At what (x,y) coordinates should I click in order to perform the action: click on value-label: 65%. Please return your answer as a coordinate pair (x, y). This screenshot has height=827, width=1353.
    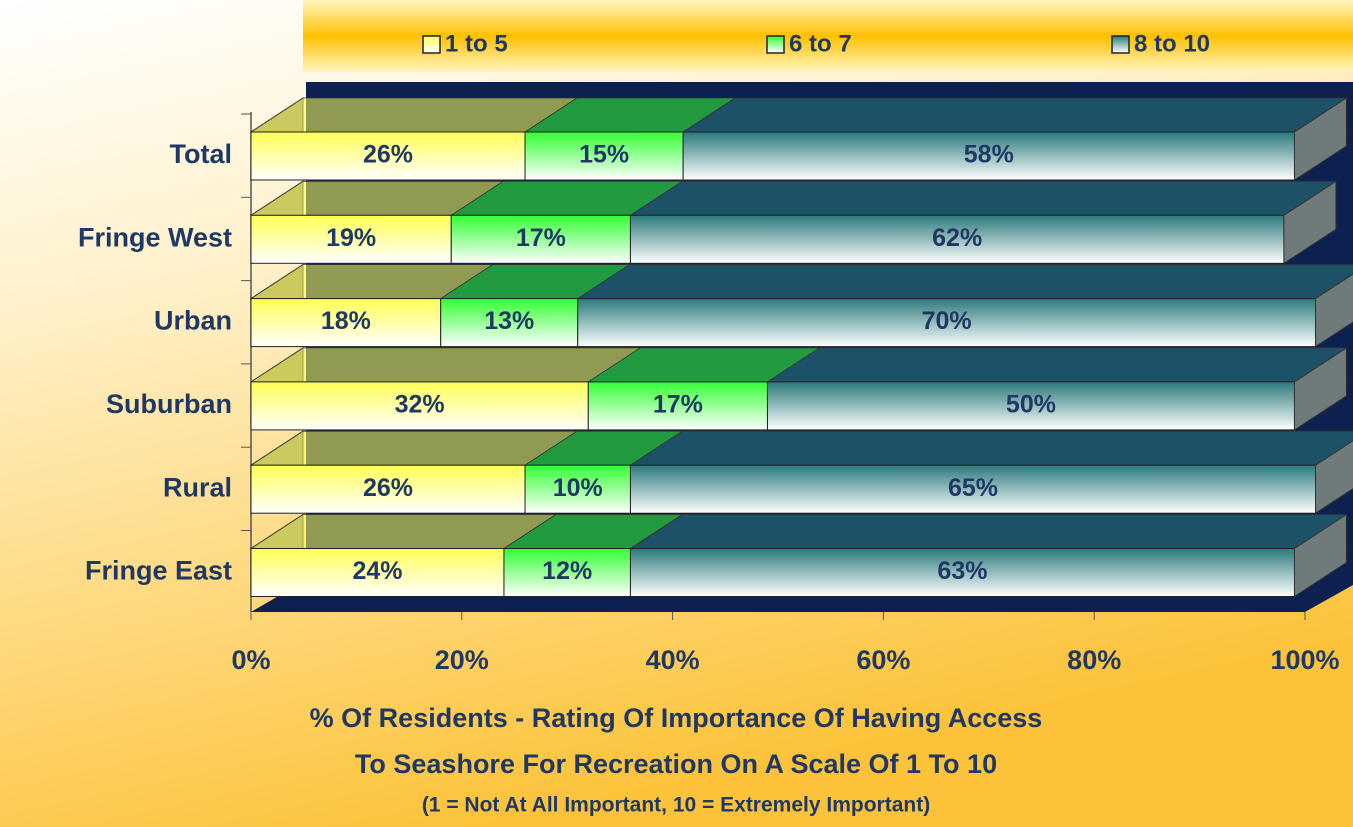
    Looking at the image, I should click on (973, 488).